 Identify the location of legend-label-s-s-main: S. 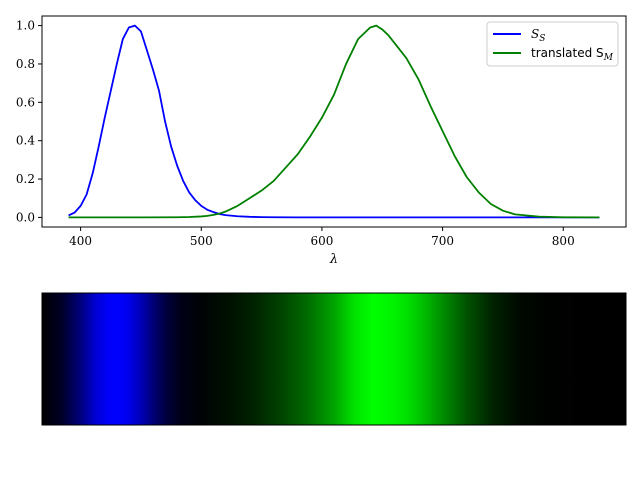
(535, 34).